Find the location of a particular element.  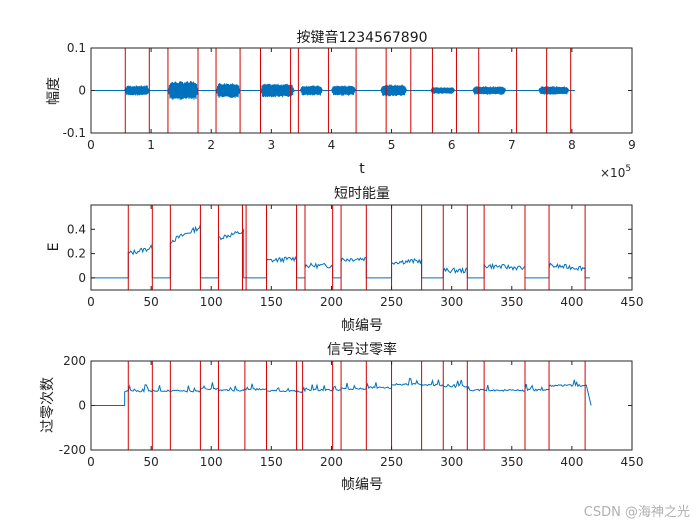

energy-plot-frame is located at coordinates (361, 247).